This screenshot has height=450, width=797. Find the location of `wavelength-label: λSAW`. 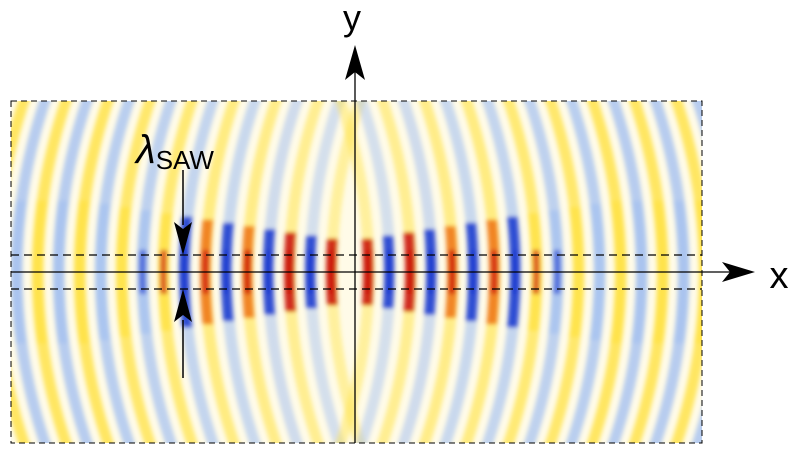

wavelength-label: λSAW is located at coordinates (174, 151).